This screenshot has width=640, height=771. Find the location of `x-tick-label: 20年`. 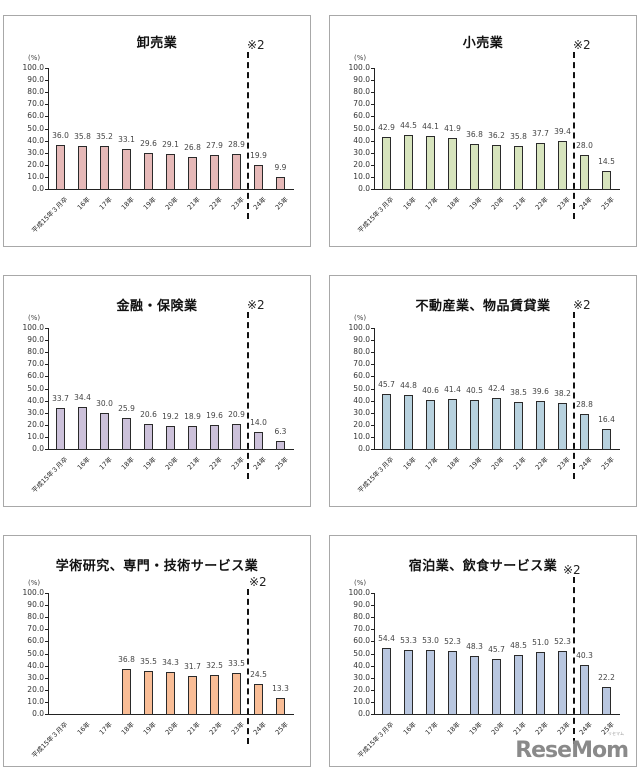

x-tick-label: 20年 is located at coordinates (497, 463).